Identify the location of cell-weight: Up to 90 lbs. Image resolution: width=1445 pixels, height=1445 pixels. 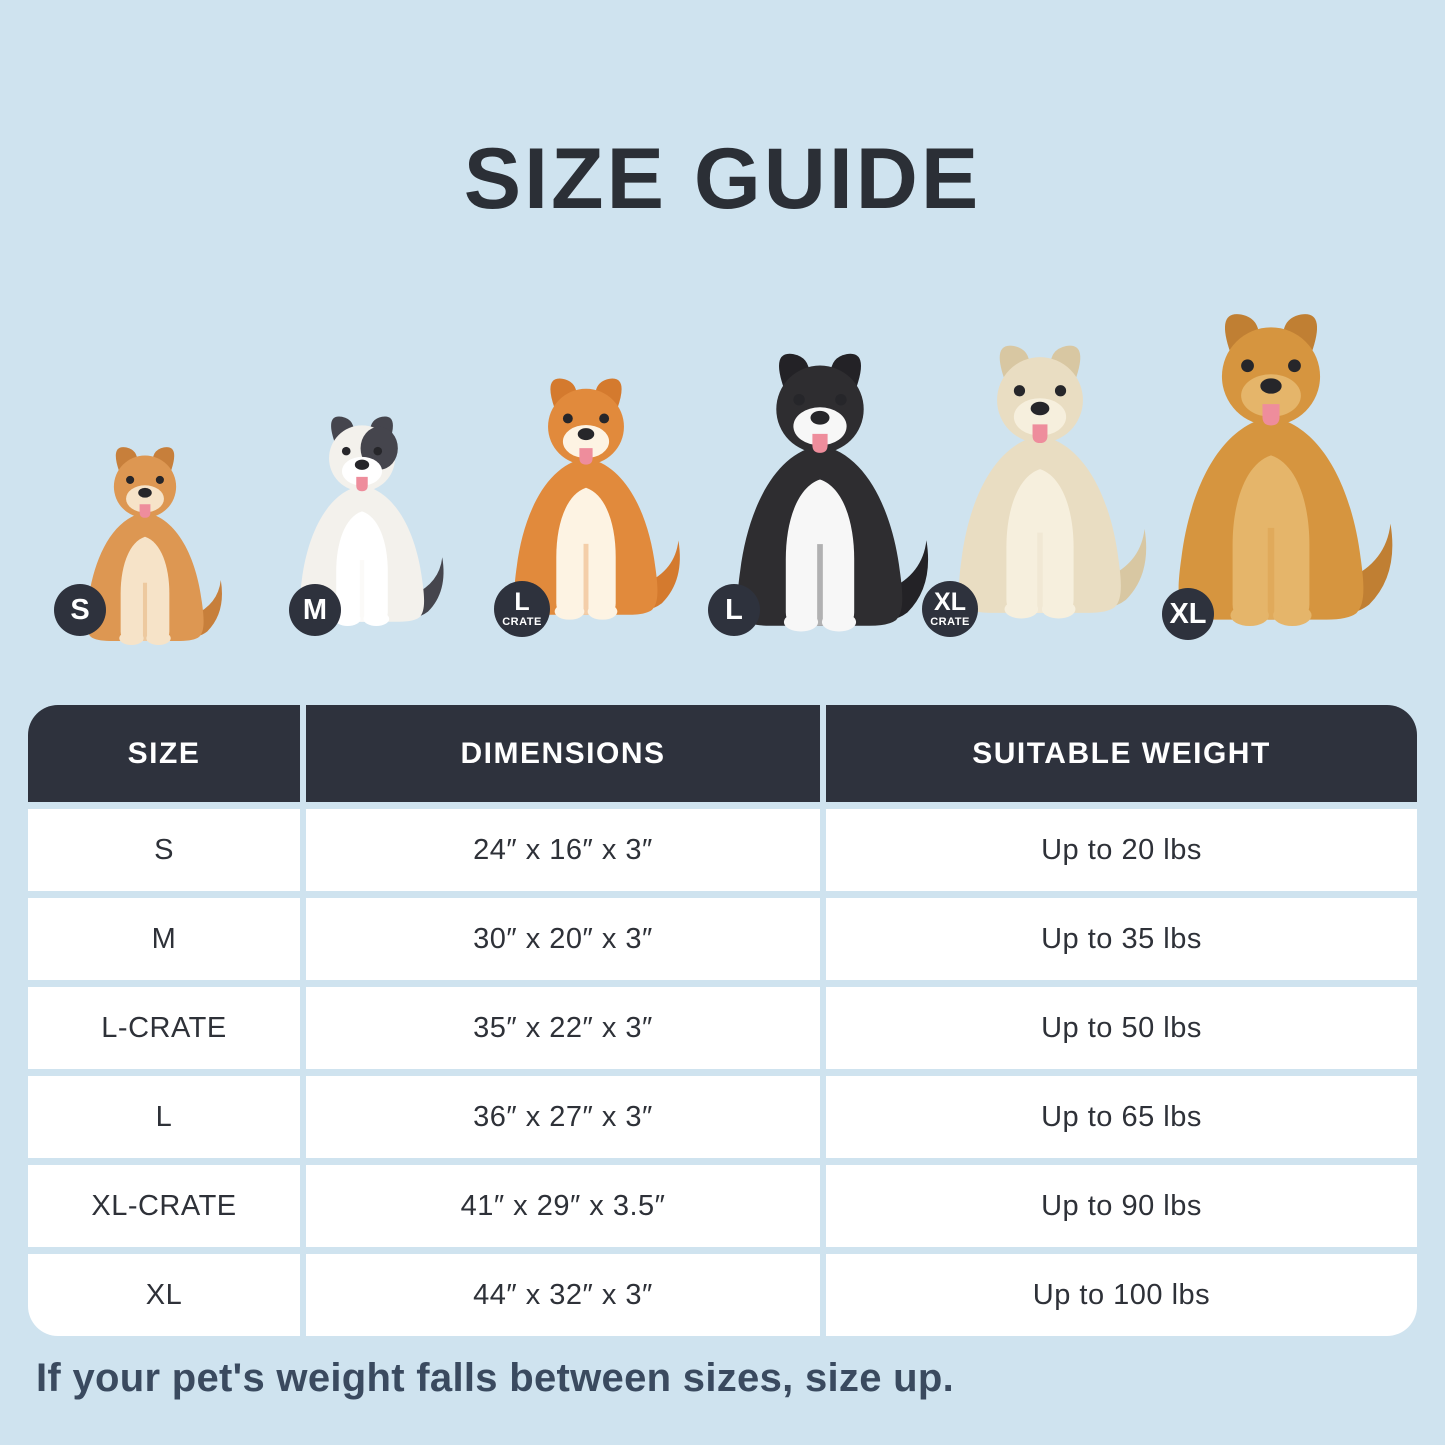
(1121, 1206).